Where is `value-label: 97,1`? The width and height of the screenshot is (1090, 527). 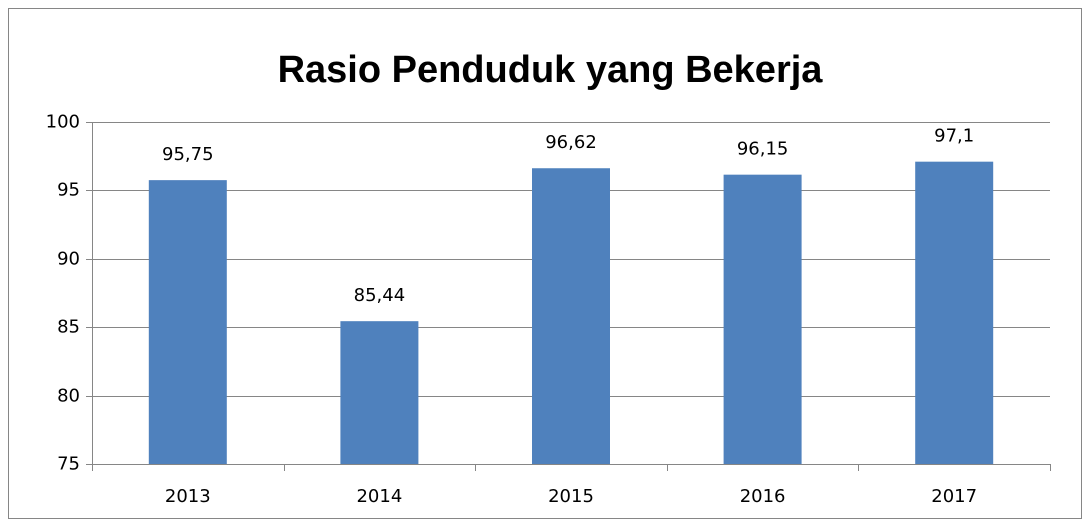
value-label: 97,1 is located at coordinates (954, 136).